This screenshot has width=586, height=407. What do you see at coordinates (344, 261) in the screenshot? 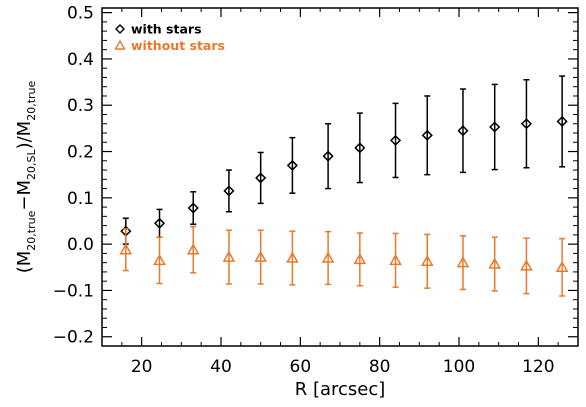
I see `series` at bounding box center [344, 261].